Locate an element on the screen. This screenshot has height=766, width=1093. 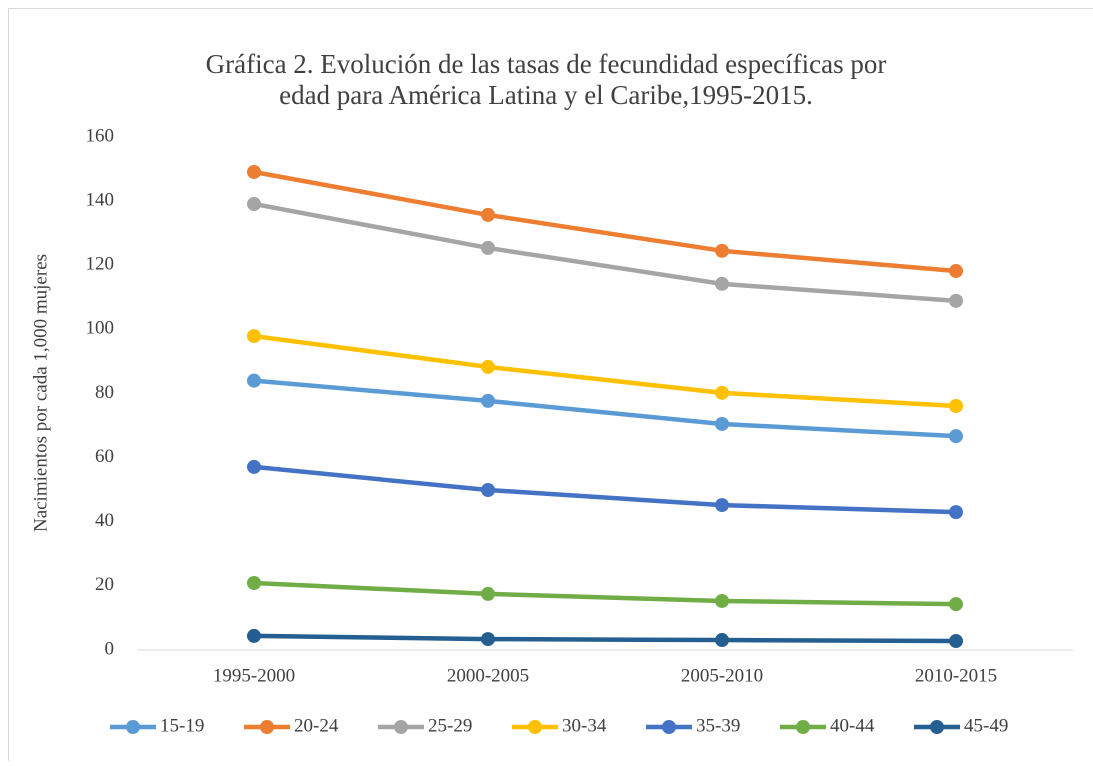
x-tick-label: 2000-2005 is located at coordinates (488, 675).